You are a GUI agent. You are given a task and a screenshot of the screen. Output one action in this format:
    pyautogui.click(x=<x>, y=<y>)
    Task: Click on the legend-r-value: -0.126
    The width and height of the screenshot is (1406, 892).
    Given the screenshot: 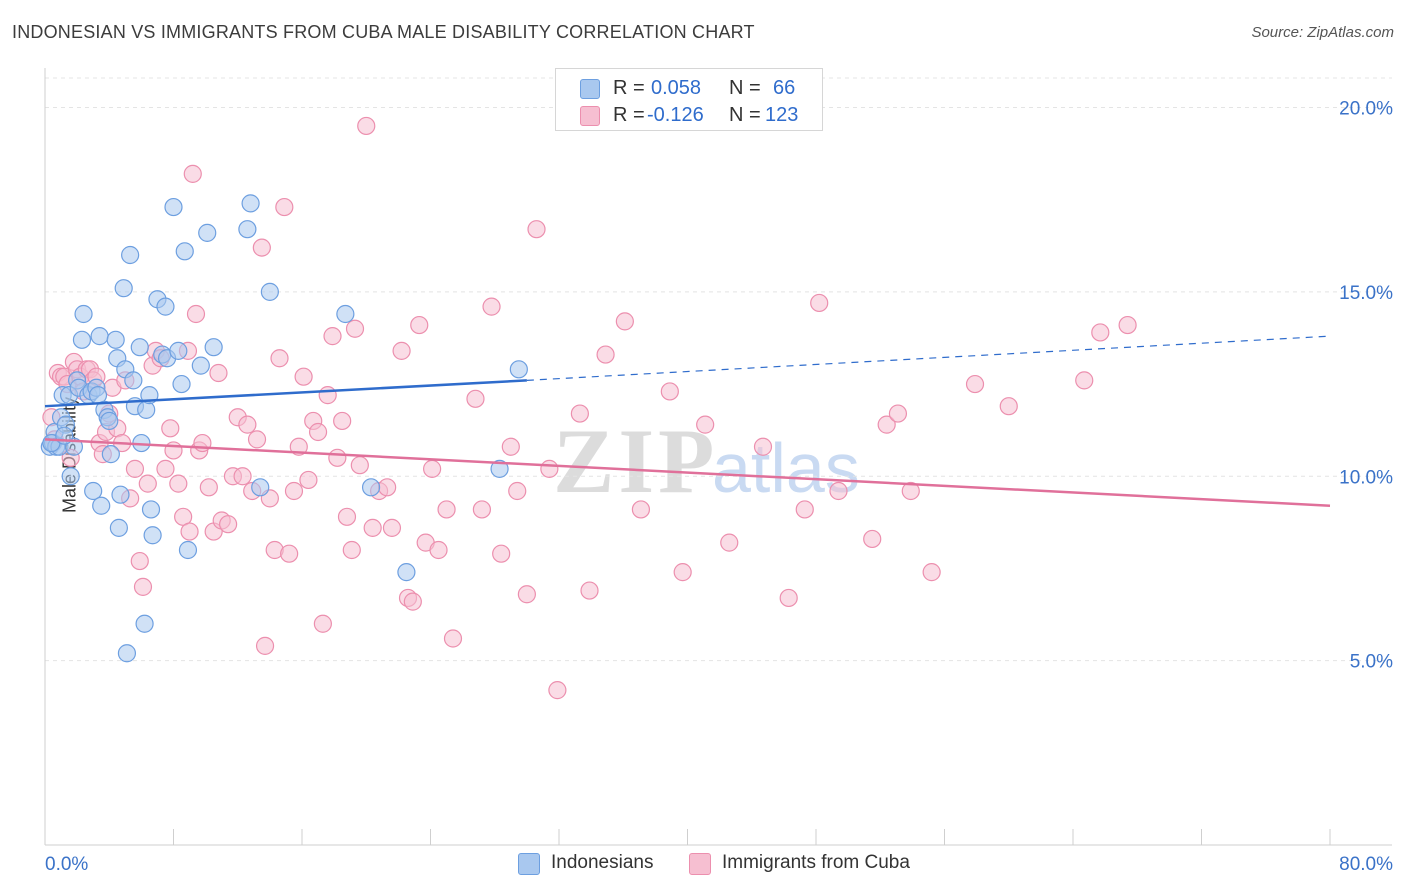 What is the action you would take?
    pyautogui.click(x=675, y=115)
    